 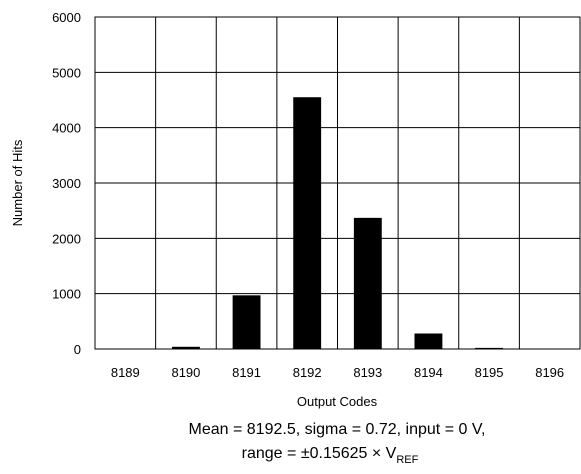 I want to click on x-tick-label: 8193, so click(x=367, y=372).